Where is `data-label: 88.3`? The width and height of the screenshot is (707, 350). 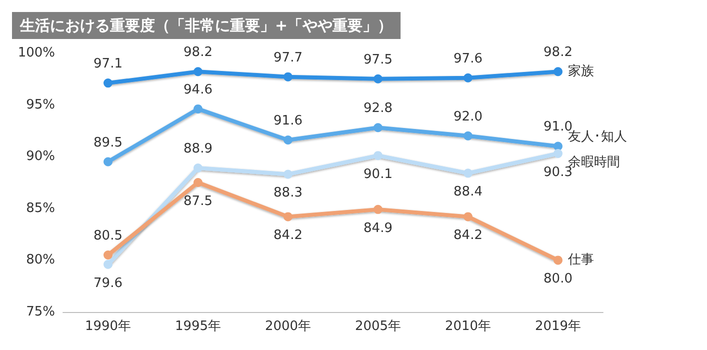 data-label: 88.3 is located at coordinates (288, 193).